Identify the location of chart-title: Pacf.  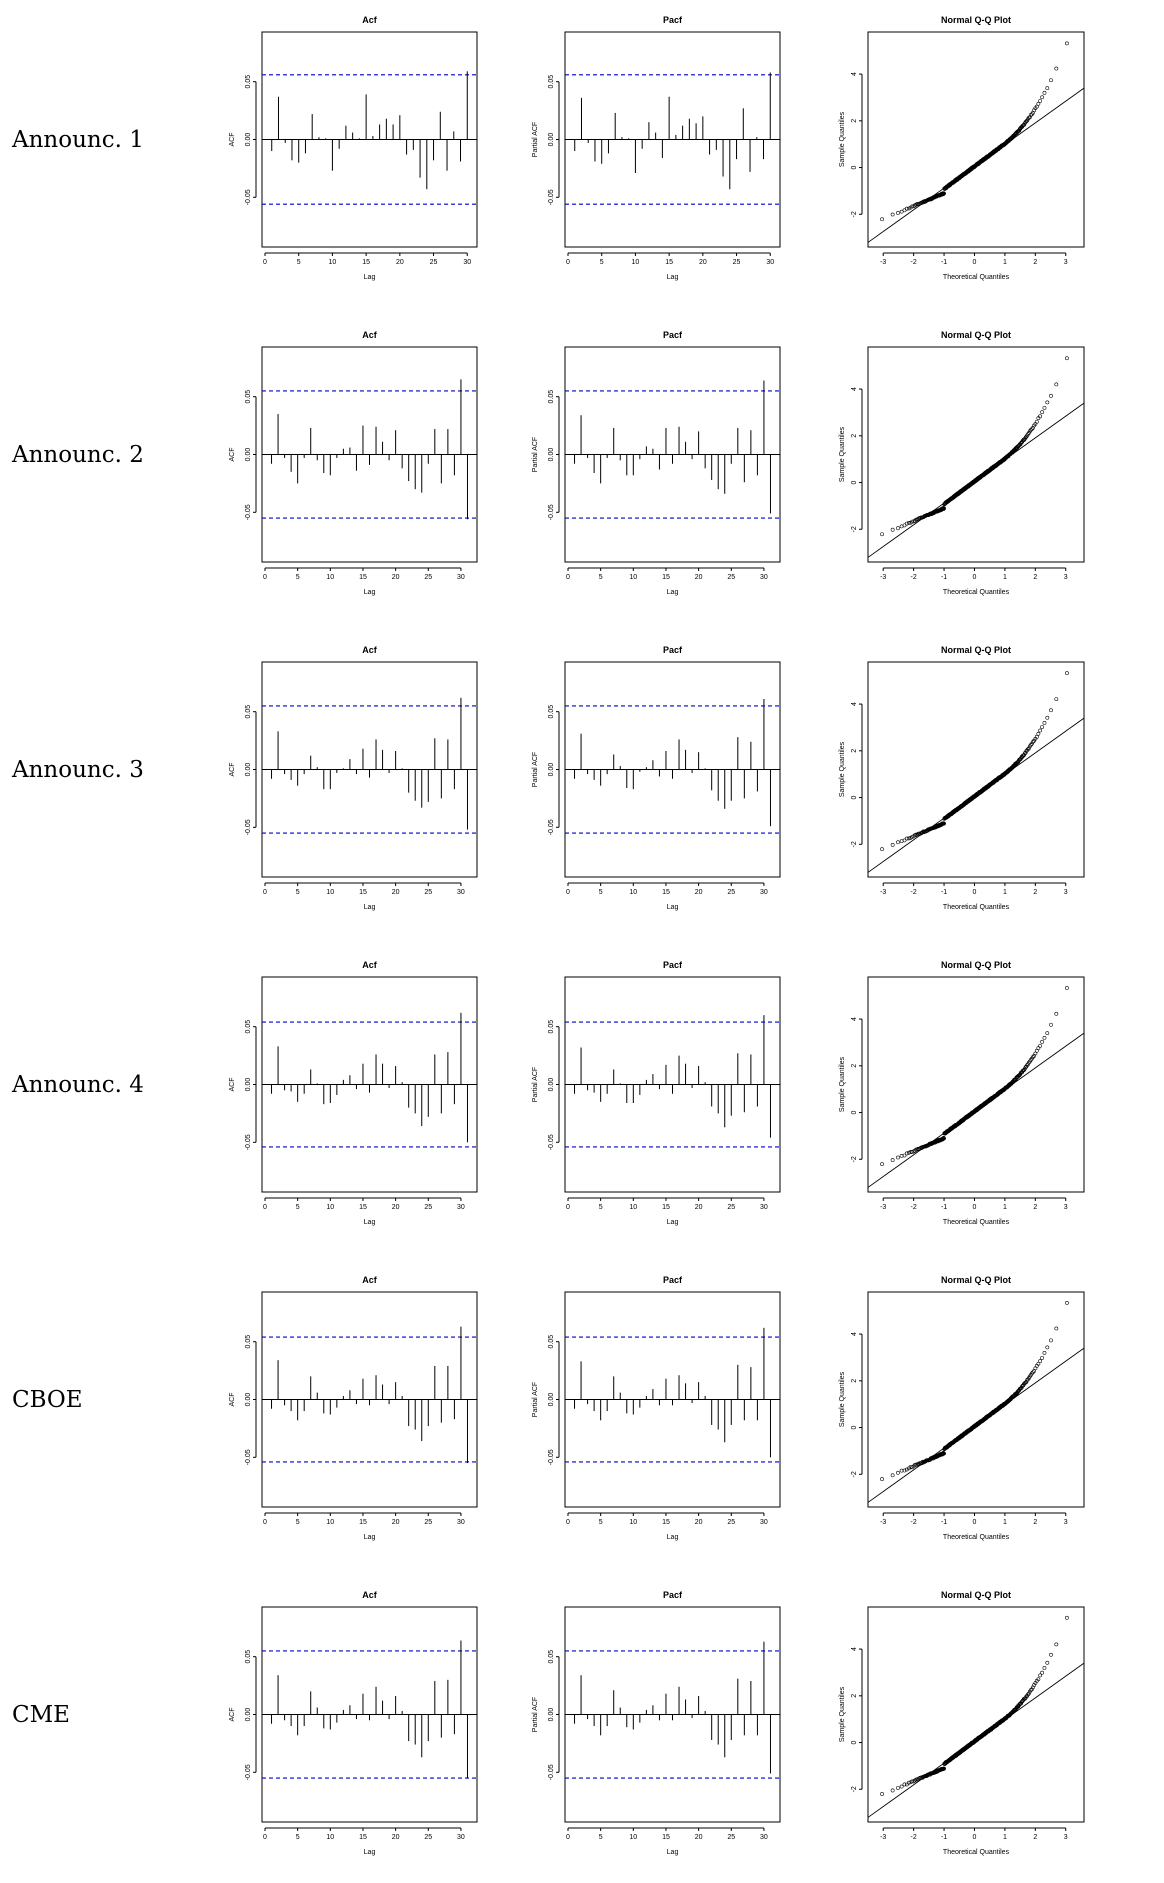
(673, 1595).